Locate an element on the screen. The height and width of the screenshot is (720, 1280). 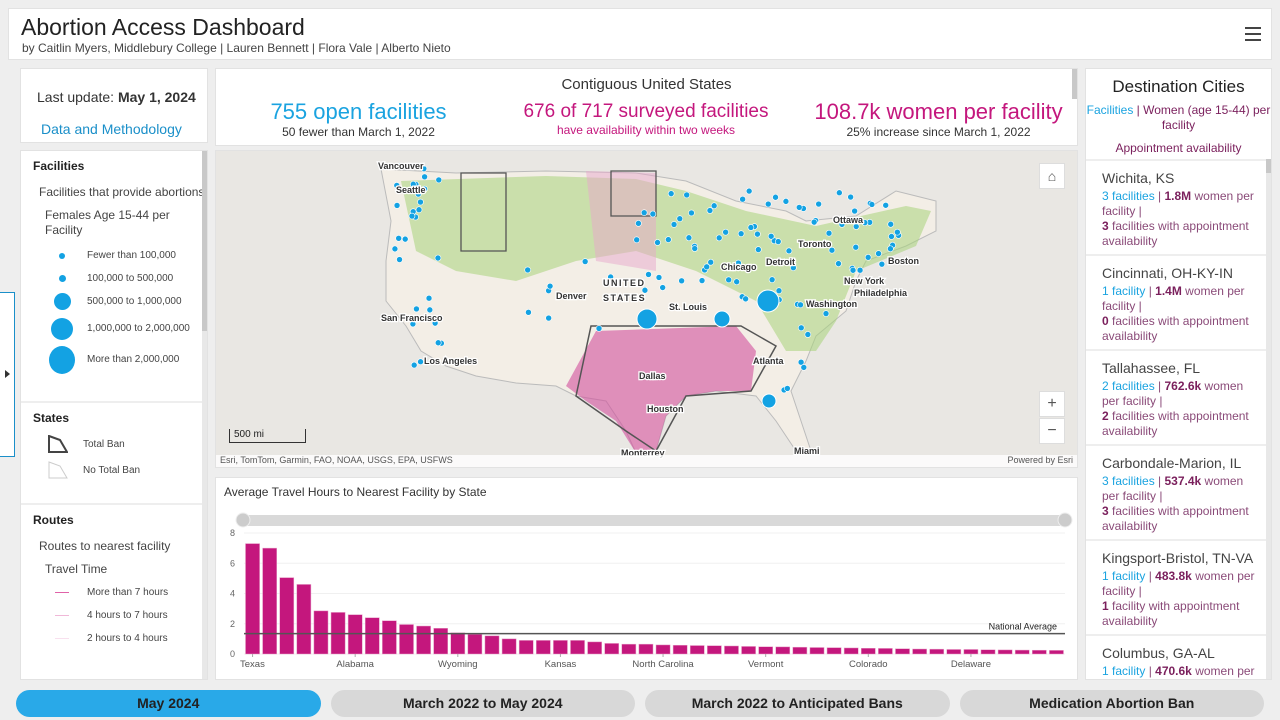
key-appointment: Appointment availability is located at coordinates (1178, 148).